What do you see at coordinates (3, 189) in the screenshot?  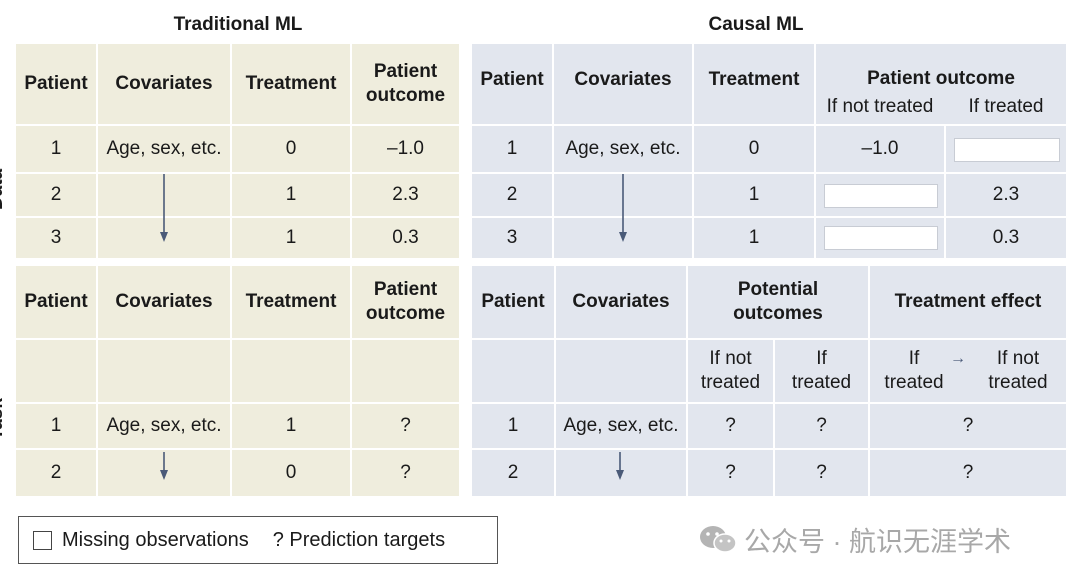 I see `side-label-data: Data` at bounding box center [3, 189].